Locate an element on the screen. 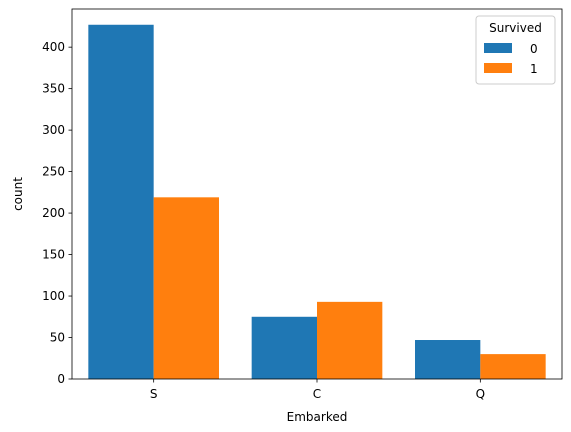 Image resolution: width=571 pixels, height=432 pixels. y-tick-label: 250 is located at coordinates (53, 172).